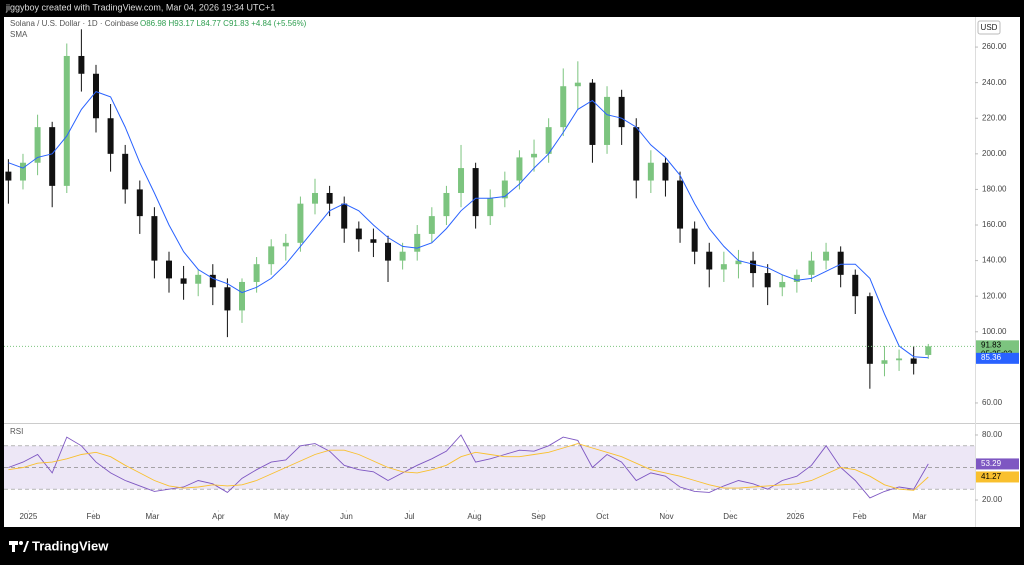  I want to click on y-tick-label: 260.00, so click(994, 46).